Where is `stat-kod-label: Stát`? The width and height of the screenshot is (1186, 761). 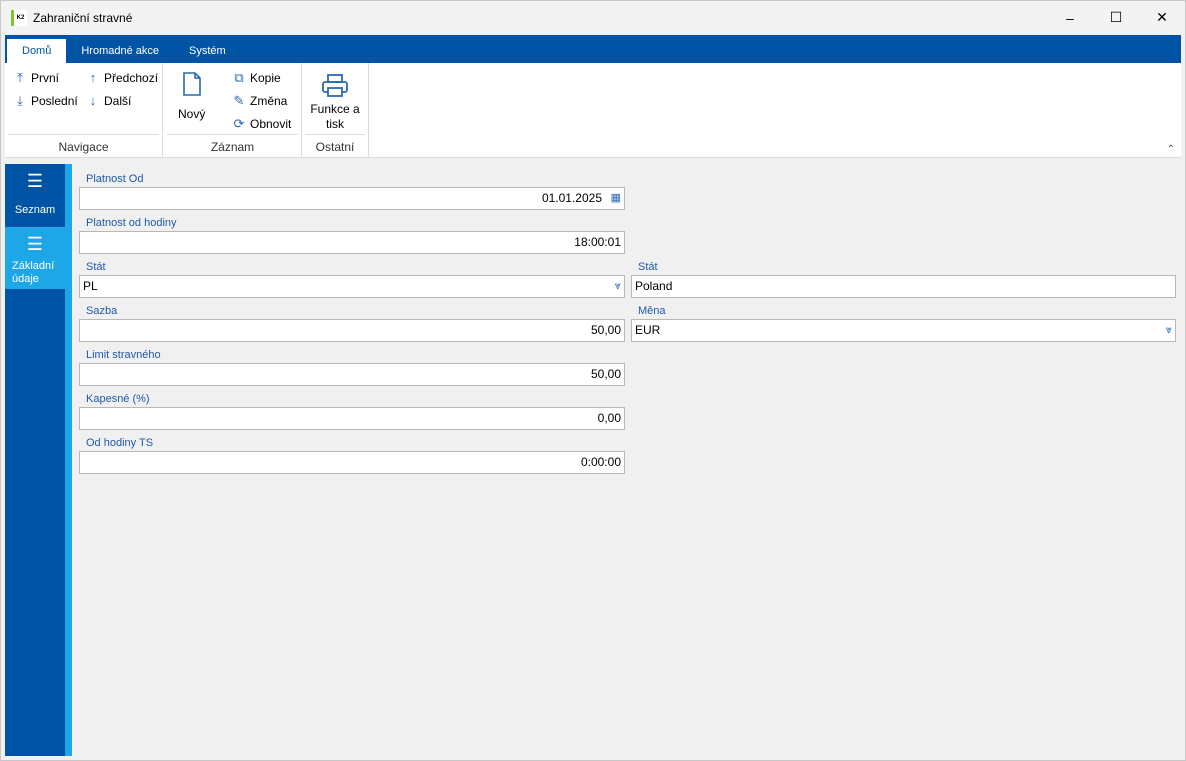
stat-kod-label: Stát is located at coordinates (96, 267).